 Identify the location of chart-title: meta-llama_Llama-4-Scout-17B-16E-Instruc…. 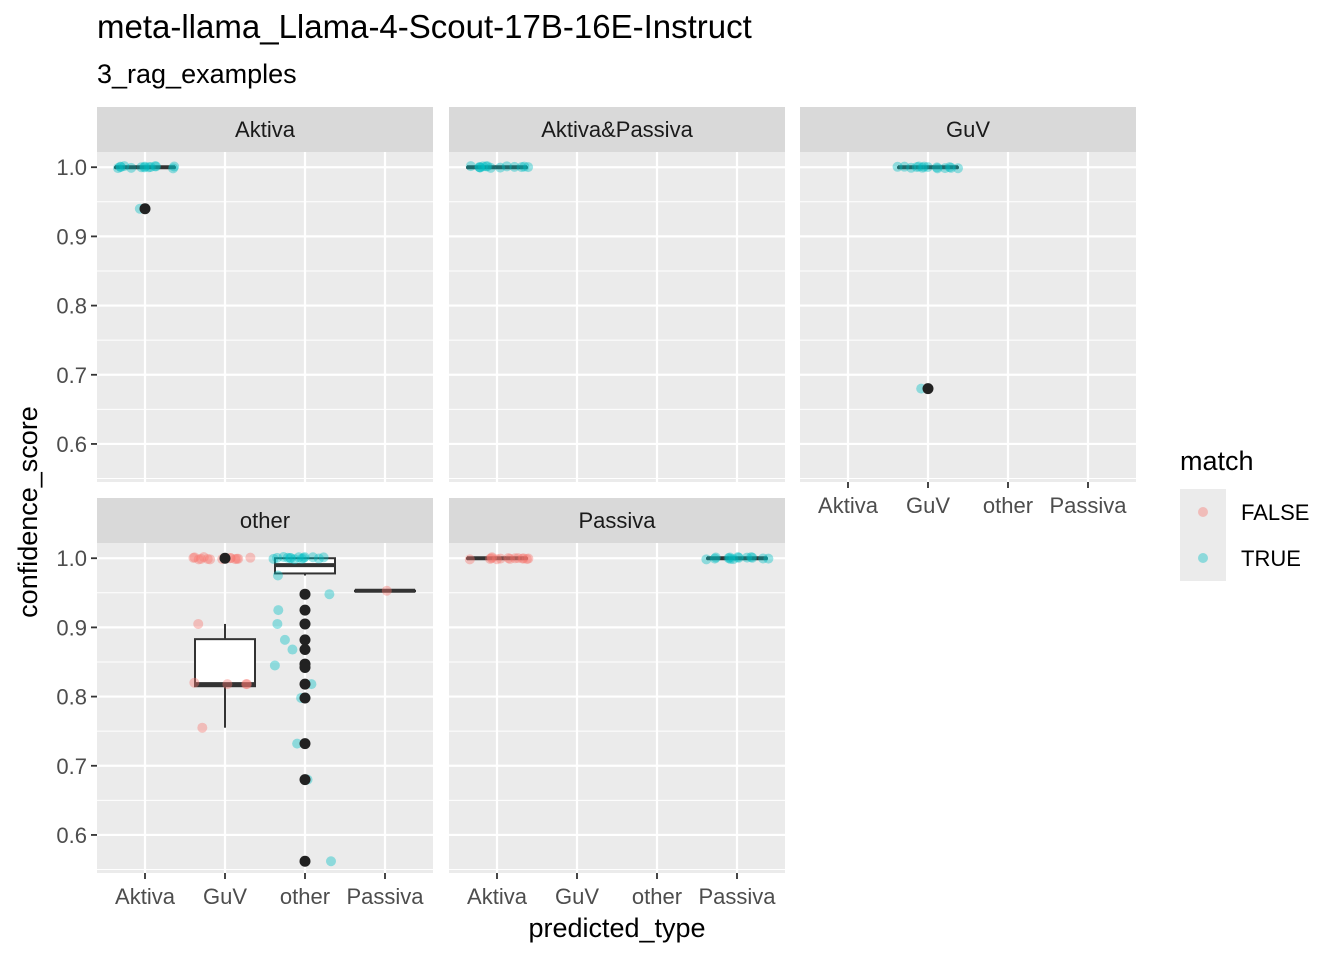
(424, 26).